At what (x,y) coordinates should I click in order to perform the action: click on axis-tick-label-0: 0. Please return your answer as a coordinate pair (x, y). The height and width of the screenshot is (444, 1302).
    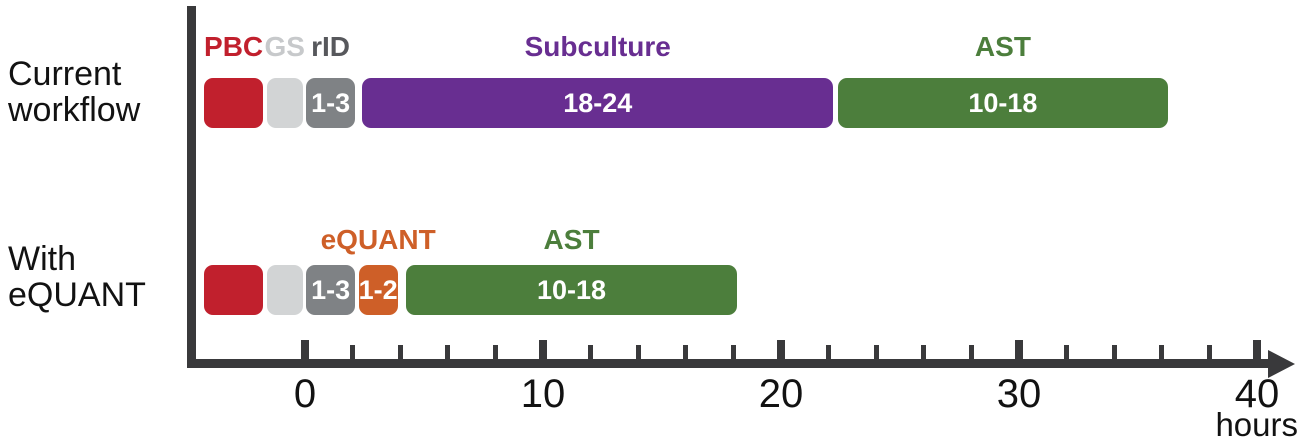
    Looking at the image, I should click on (305, 394).